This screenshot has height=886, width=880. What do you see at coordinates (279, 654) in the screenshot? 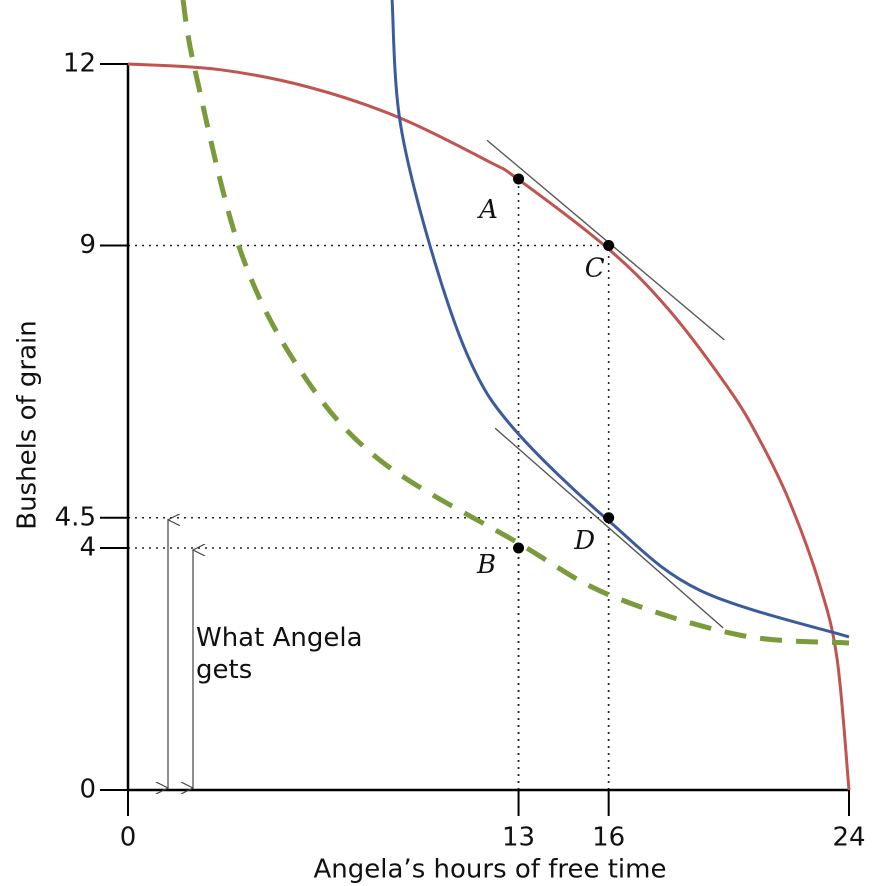
I see `annotation: What Angela gets` at bounding box center [279, 654].